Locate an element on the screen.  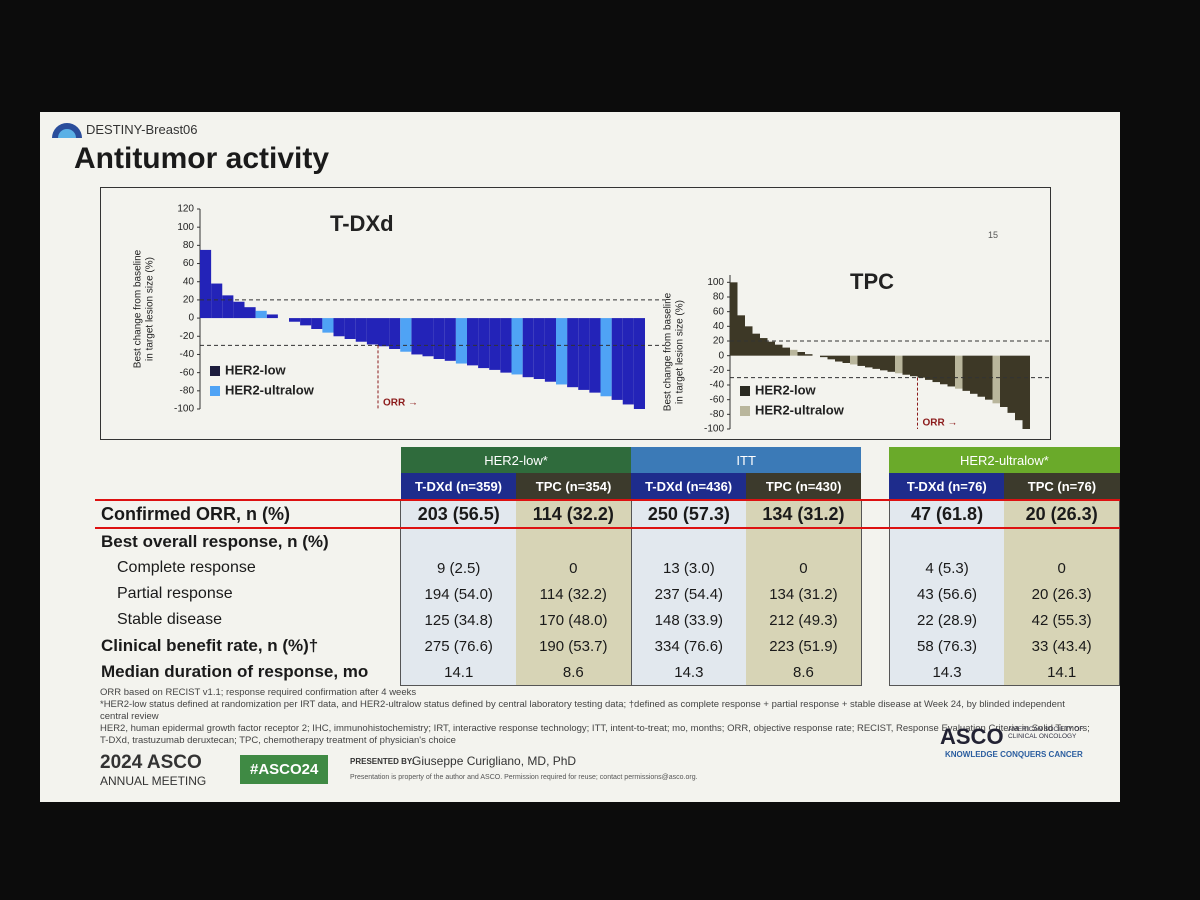
y-axis-label: Best change from baseline is located at coordinates (668, 351).